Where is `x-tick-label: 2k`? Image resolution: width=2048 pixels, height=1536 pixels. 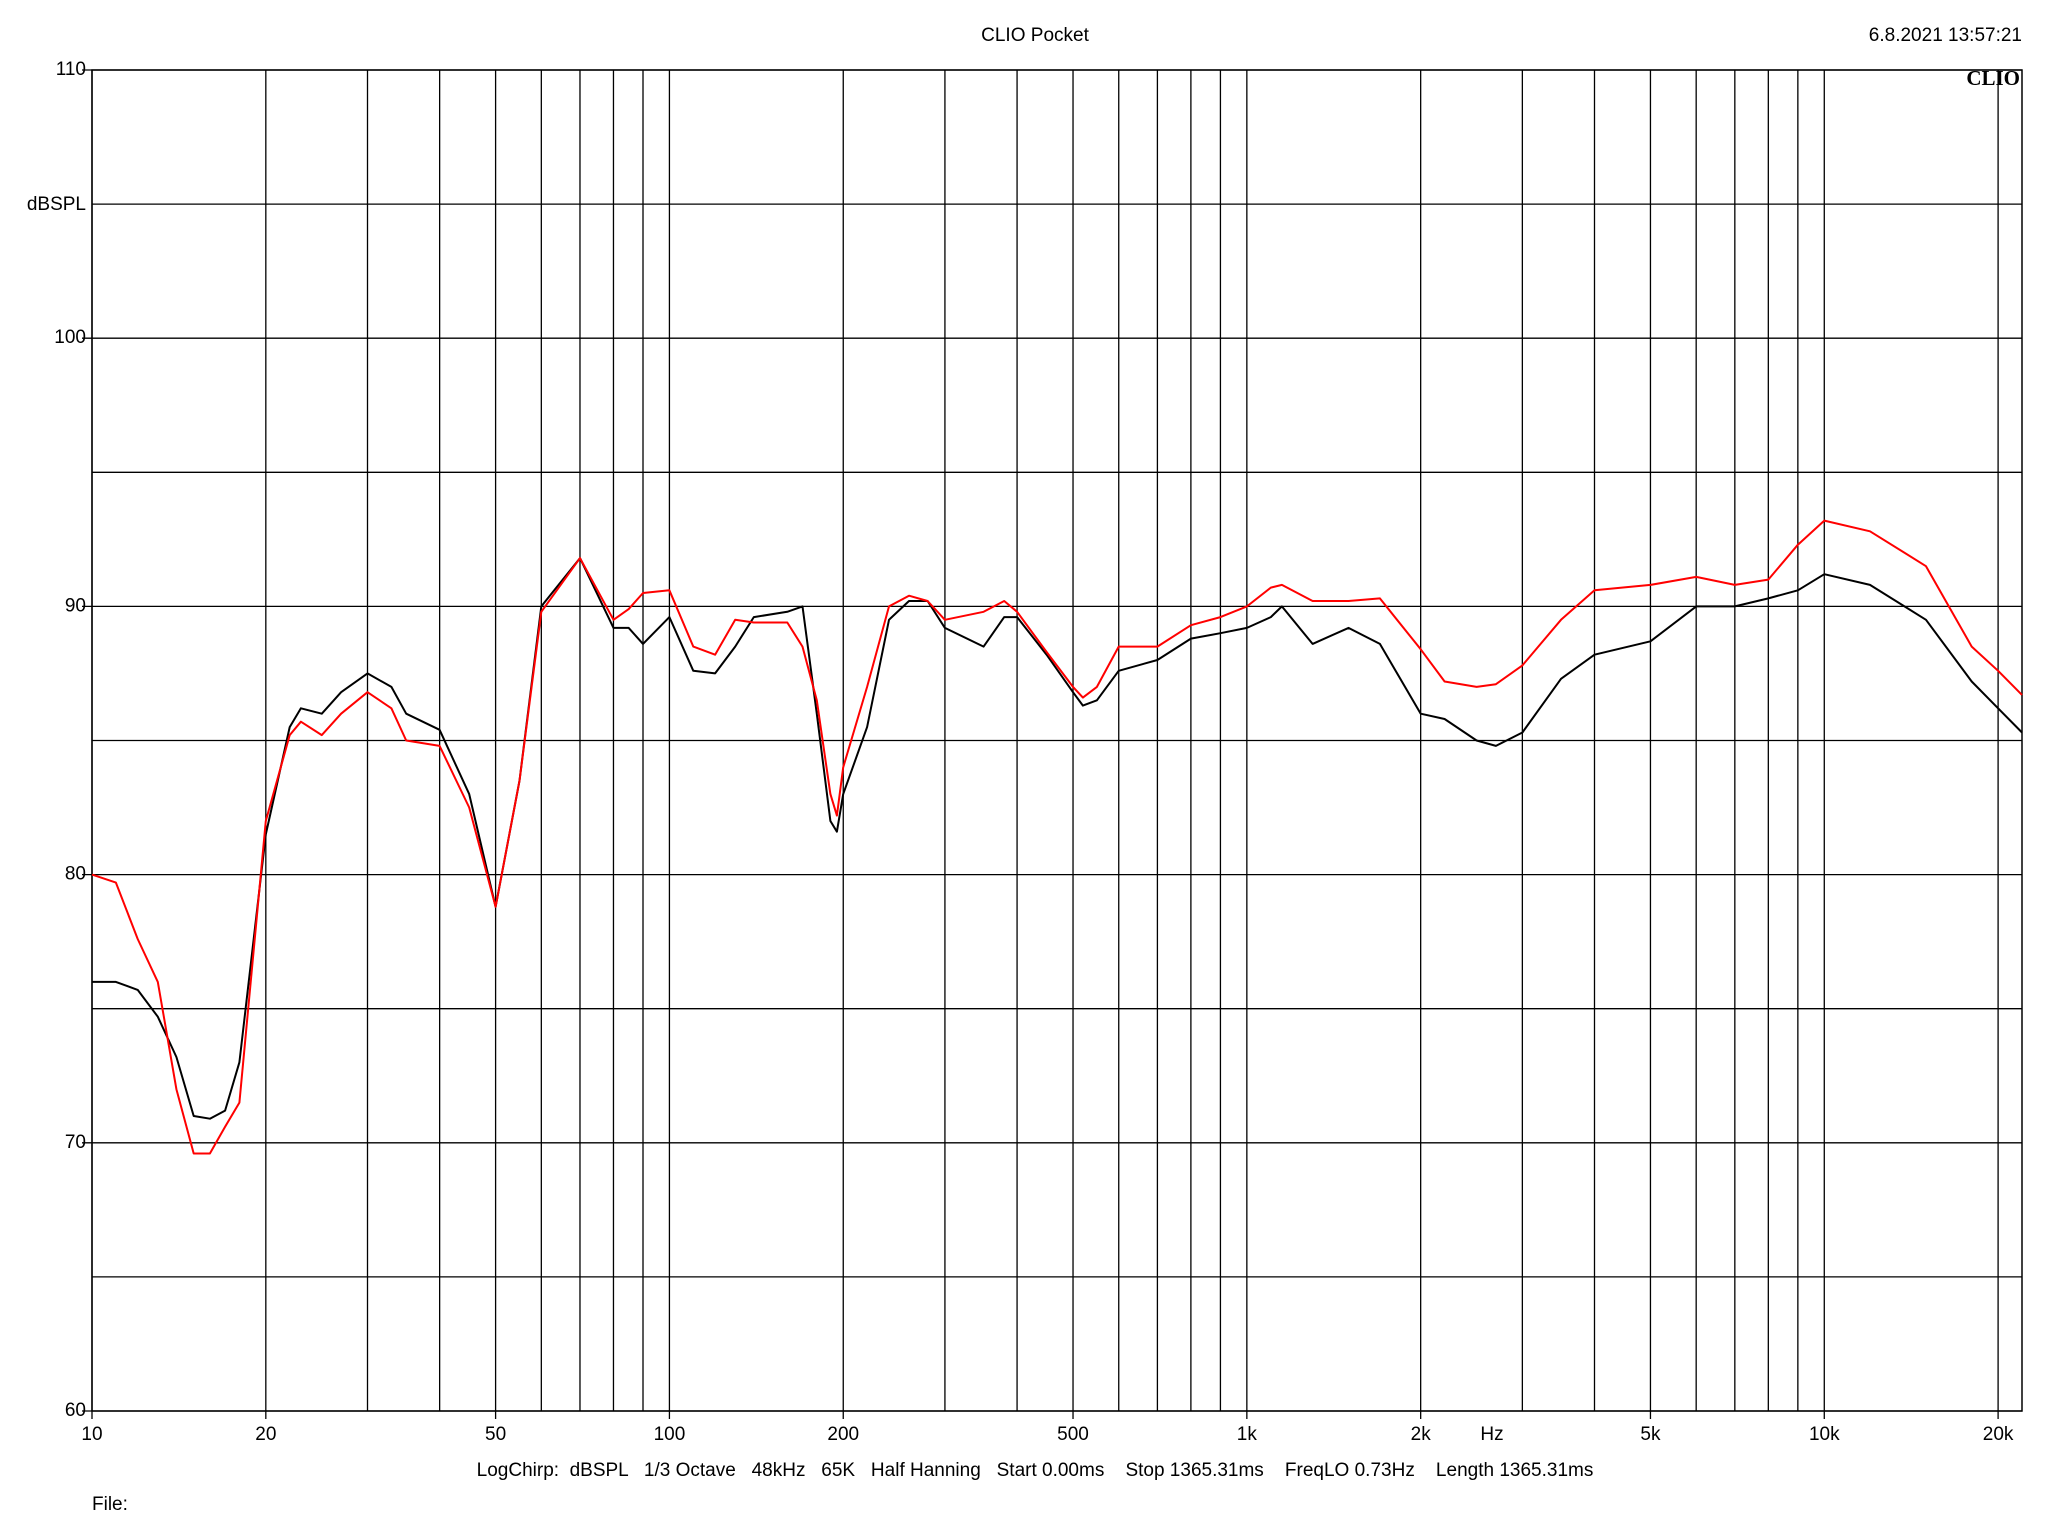 x-tick-label: 2k is located at coordinates (1421, 1434).